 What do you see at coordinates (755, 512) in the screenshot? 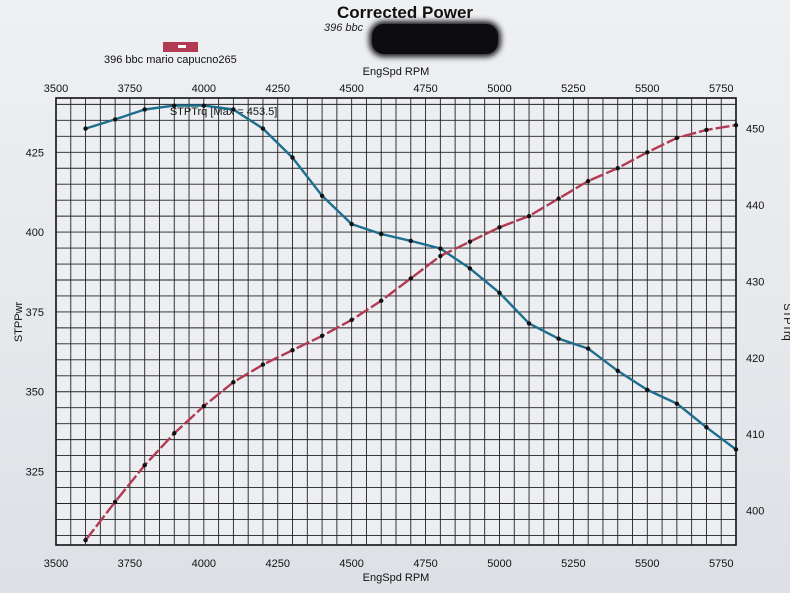
I see `y-tick-label-right: 400` at bounding box center [755, 512].